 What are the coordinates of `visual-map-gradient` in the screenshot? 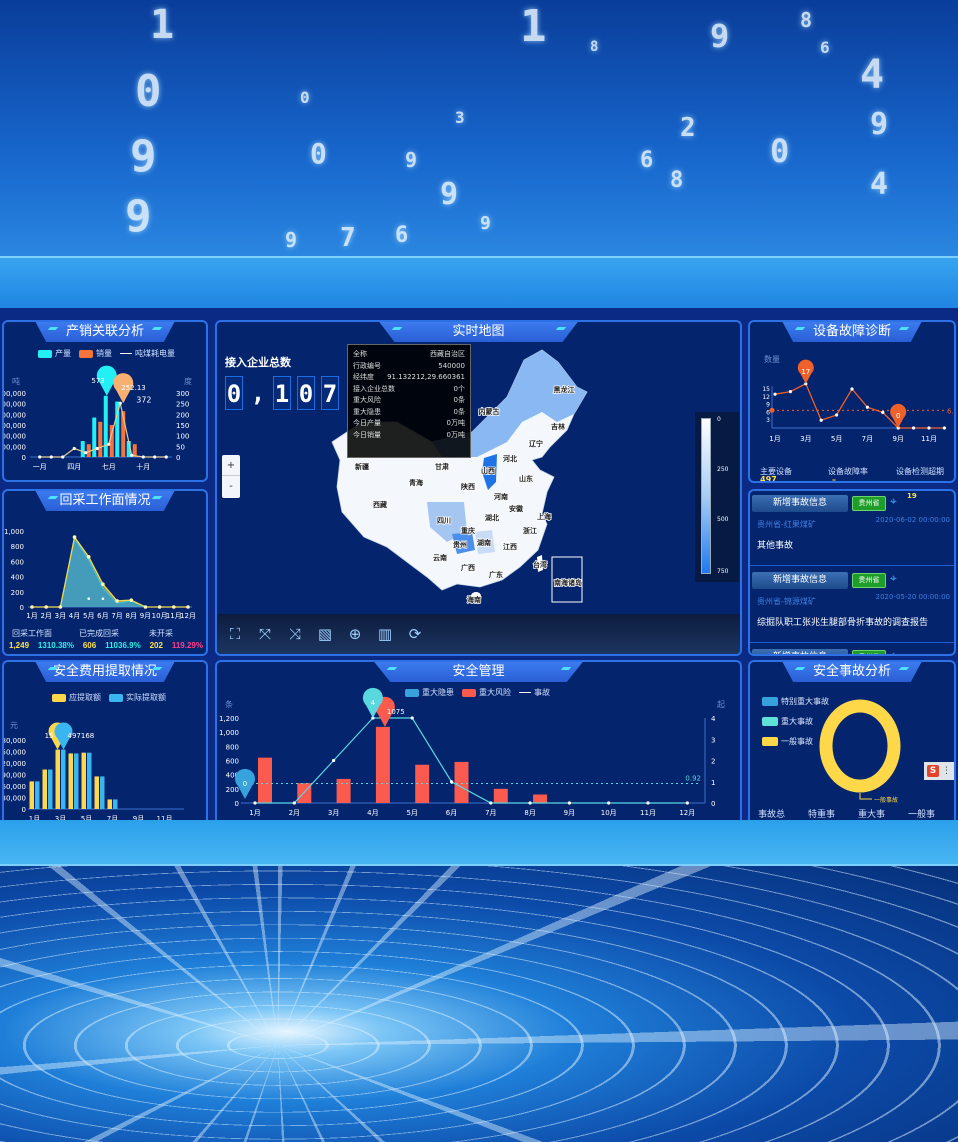 It's located at (706, 496).